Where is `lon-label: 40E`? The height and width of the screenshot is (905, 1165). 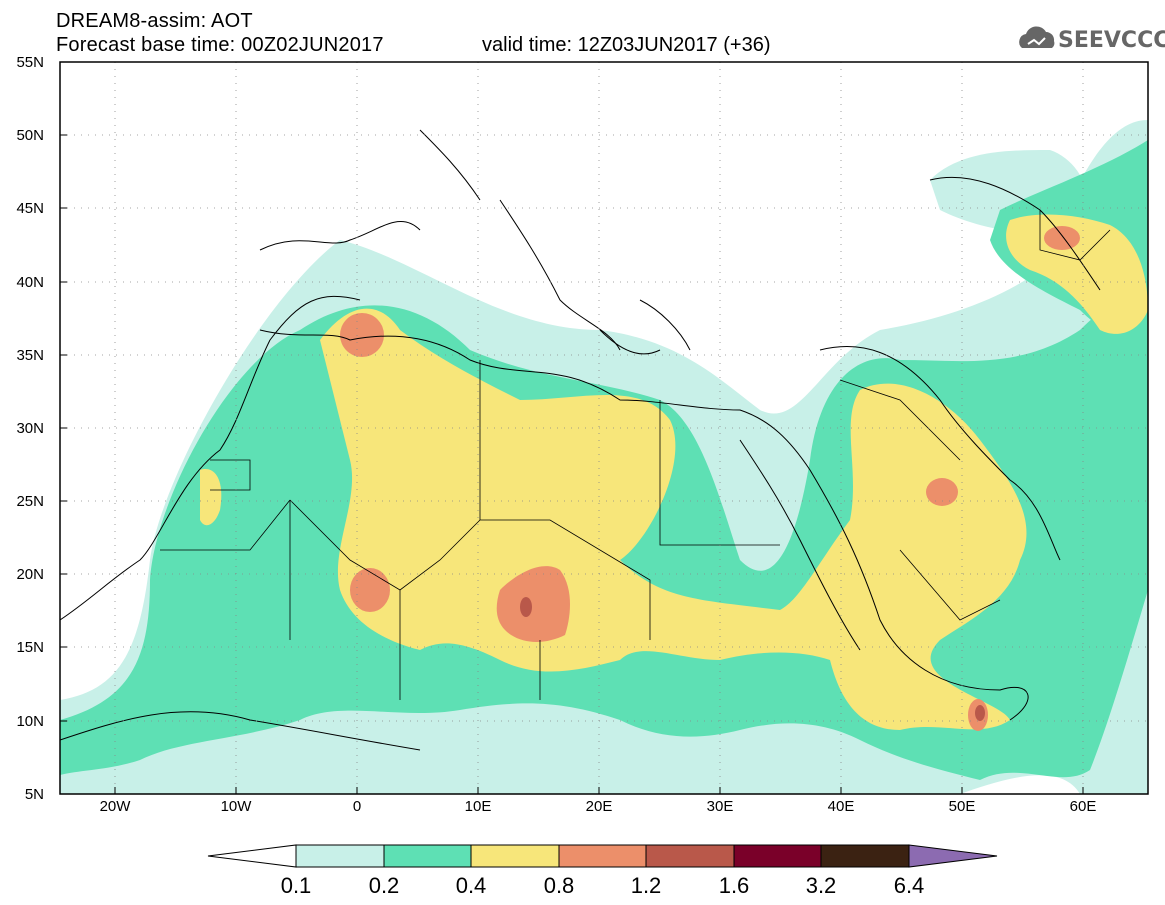 lon-label: 40E is located at coordinates (841, 806).